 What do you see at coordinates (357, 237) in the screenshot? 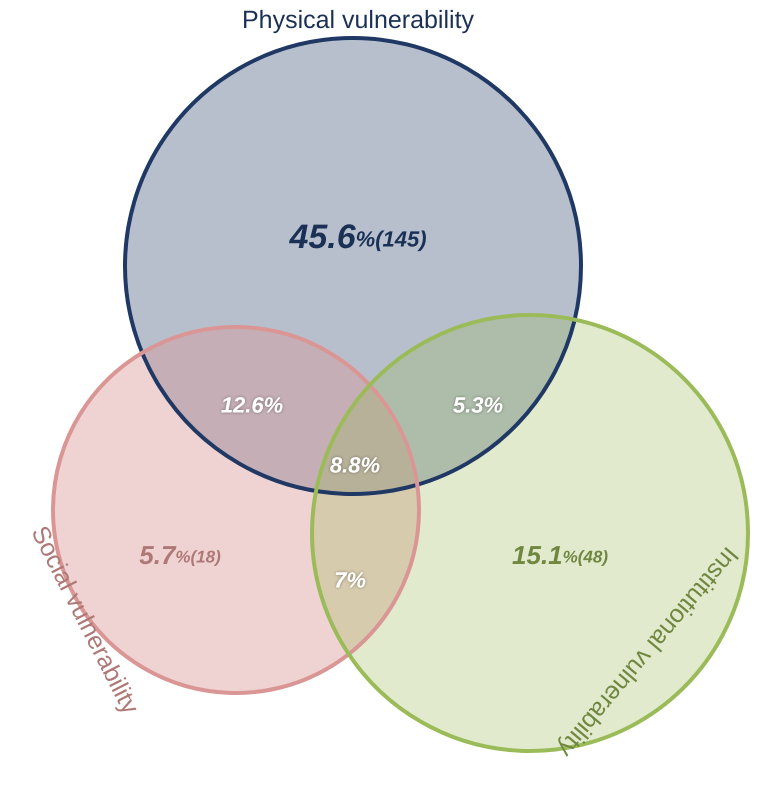
I see `data-label: 45.6%(145)` at bounding box center [357, 237].